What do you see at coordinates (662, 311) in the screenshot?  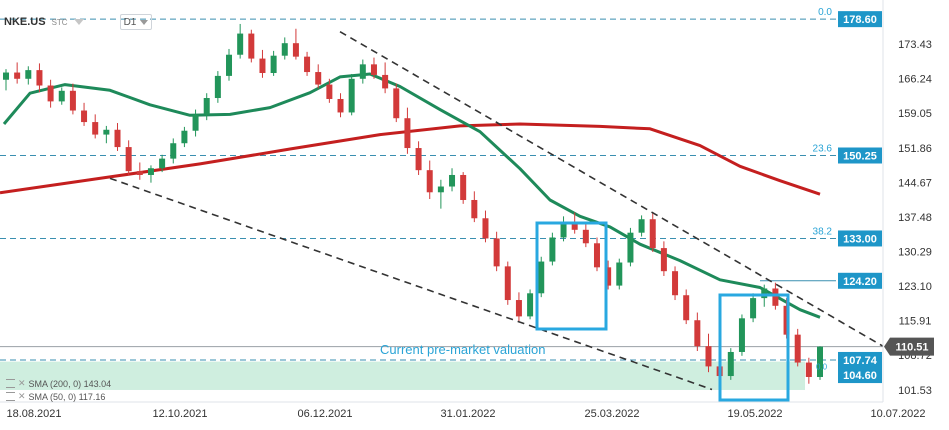 I see `highlight-boxes` at bounding box center [662, 311].